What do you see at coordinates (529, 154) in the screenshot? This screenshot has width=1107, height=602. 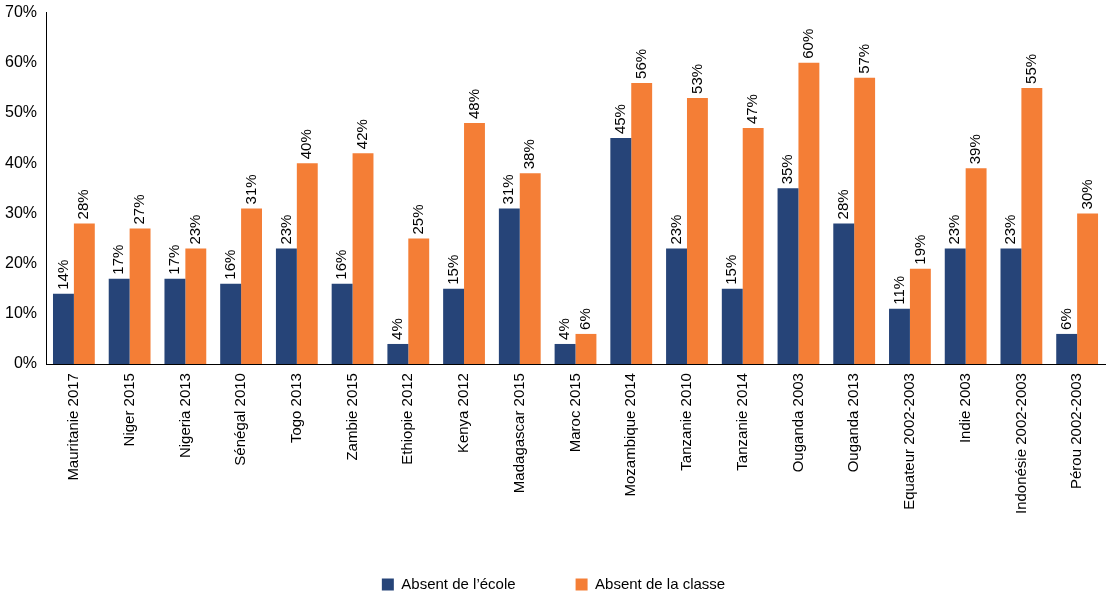 I see `data-label: 38%` at bounding box center [529, 154].